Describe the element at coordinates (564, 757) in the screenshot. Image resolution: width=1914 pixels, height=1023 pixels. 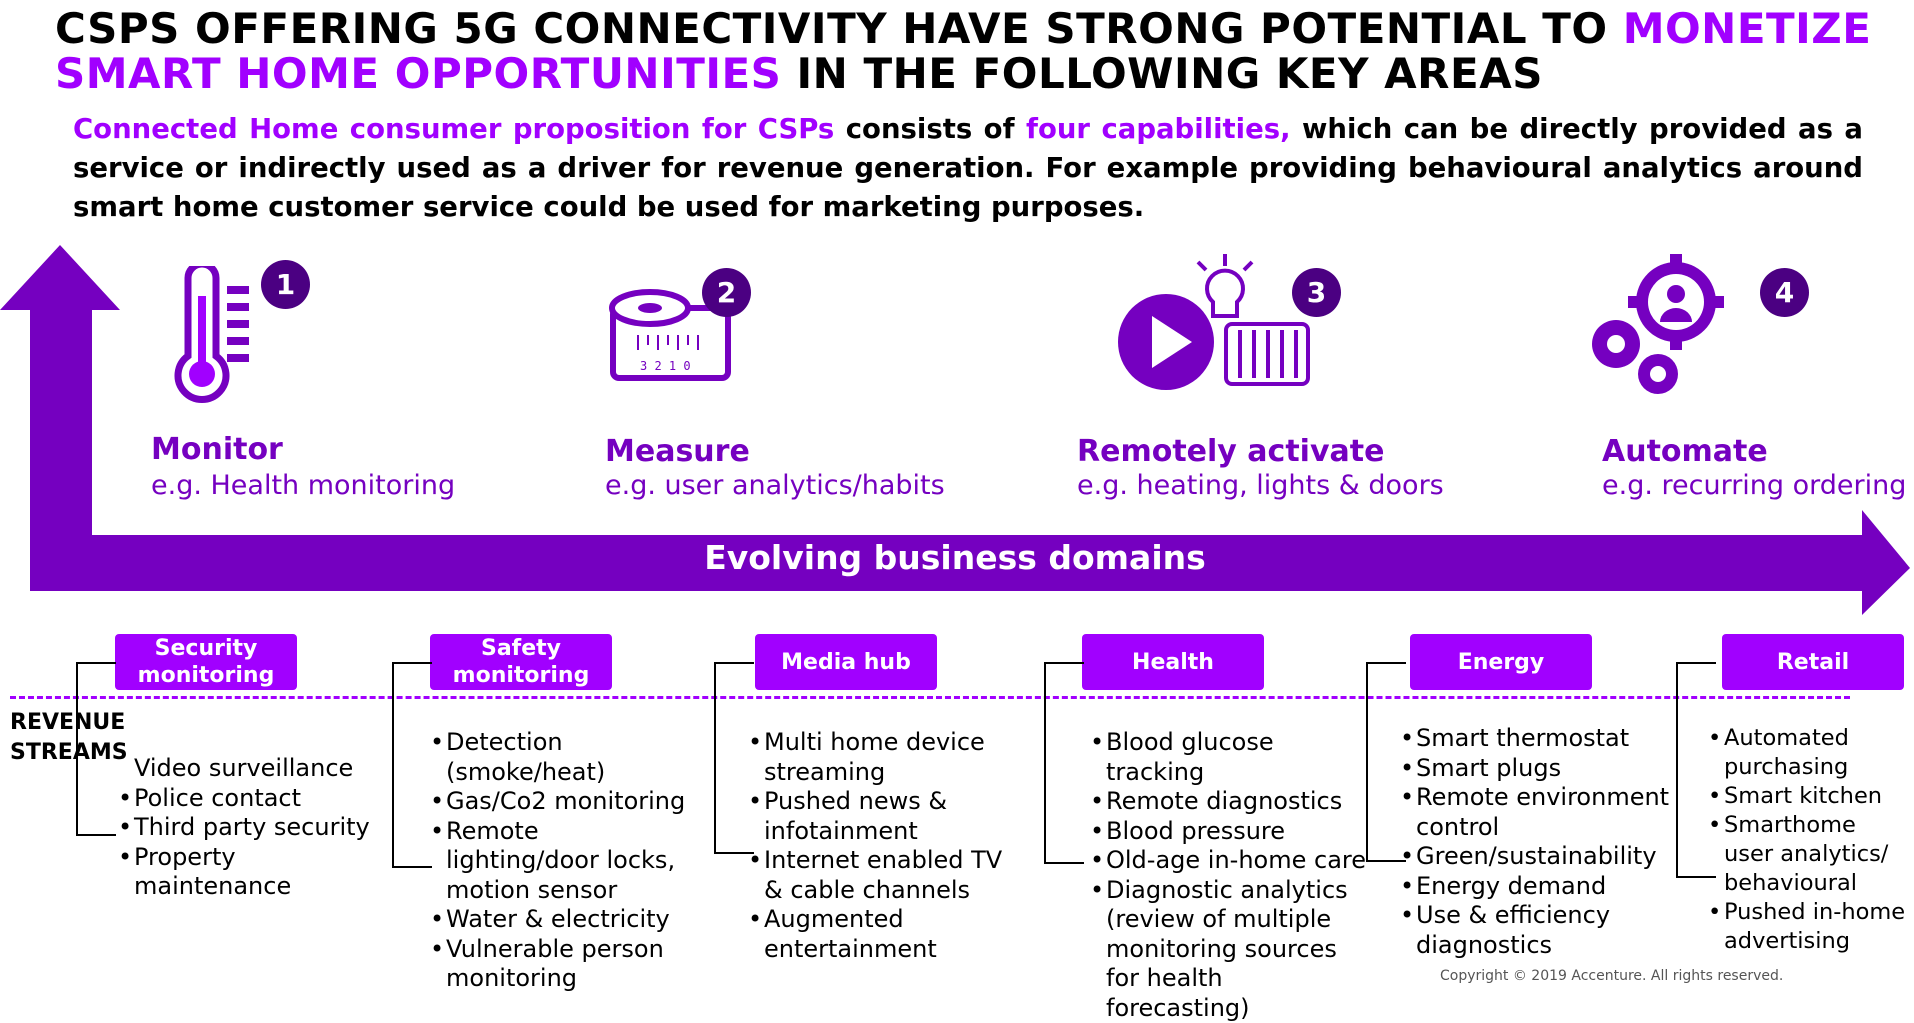
I see `list-item: Detection (smoke/heat)` at that location.